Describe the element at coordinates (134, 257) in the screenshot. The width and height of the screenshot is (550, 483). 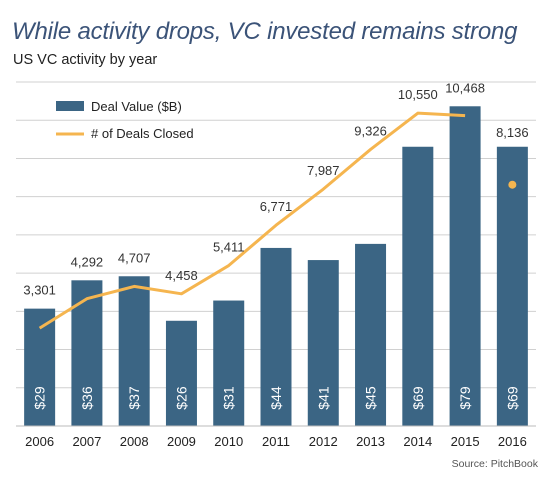
I see `deals-closed-label-2008: 4,707` at that location.